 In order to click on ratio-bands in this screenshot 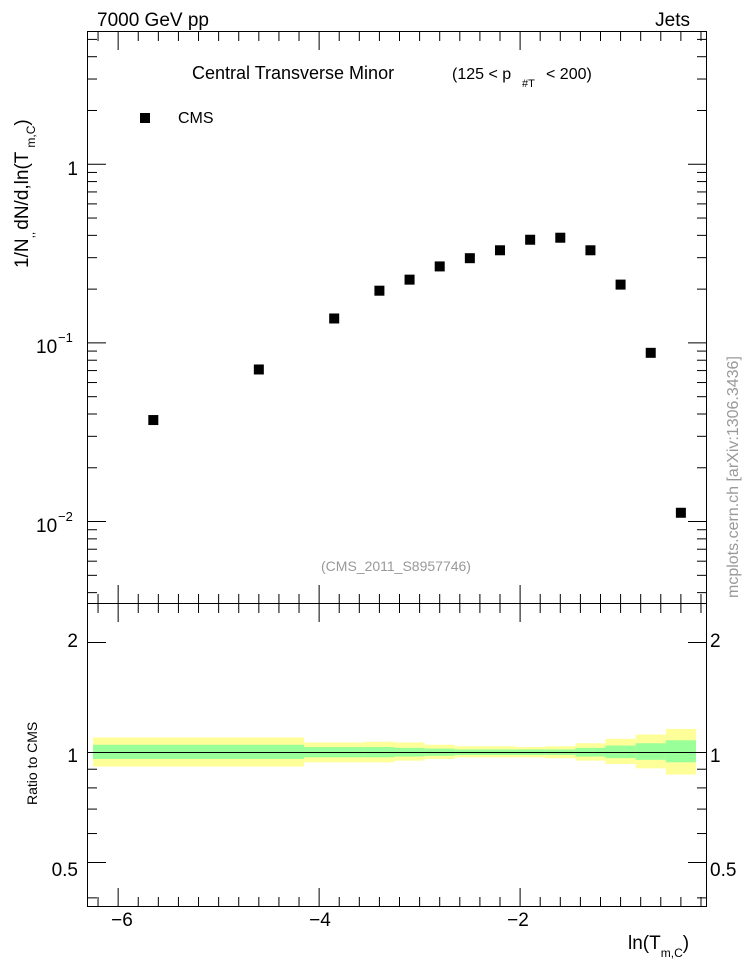, I will do `click(394, 751)`.